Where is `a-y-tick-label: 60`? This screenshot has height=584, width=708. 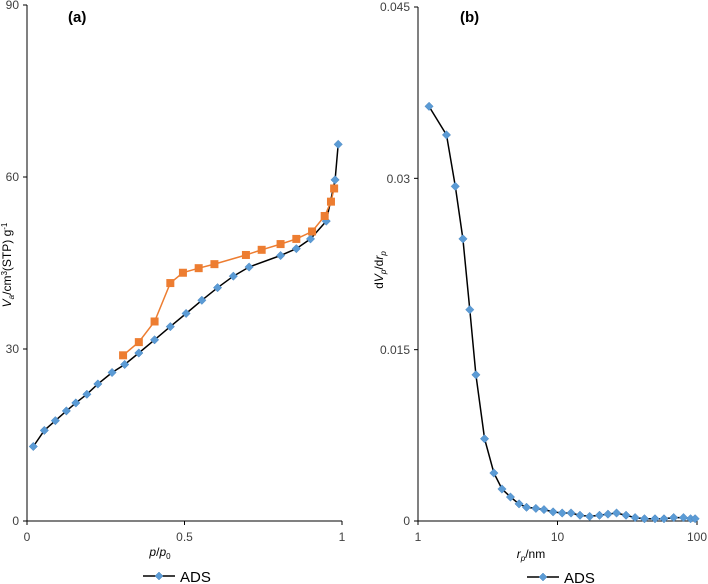 a-y-tick-label: 60 is located at coordinates (13, 177).